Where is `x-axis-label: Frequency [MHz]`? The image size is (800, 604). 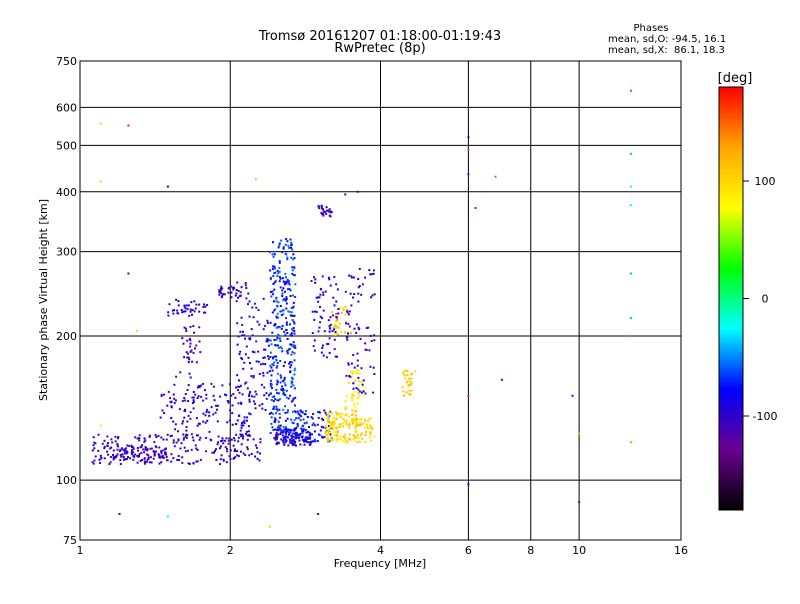
x-axis-label: Frequency [MHz] is located at coordinates (380, 563).